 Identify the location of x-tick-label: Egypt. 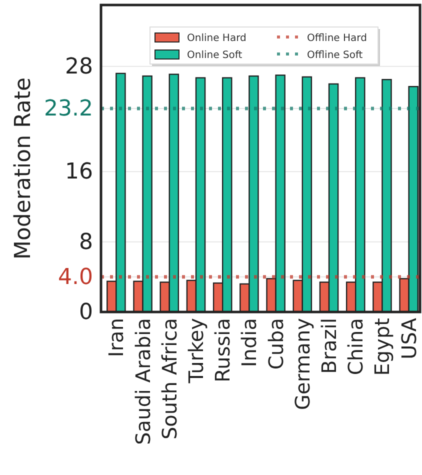
(382, 347).